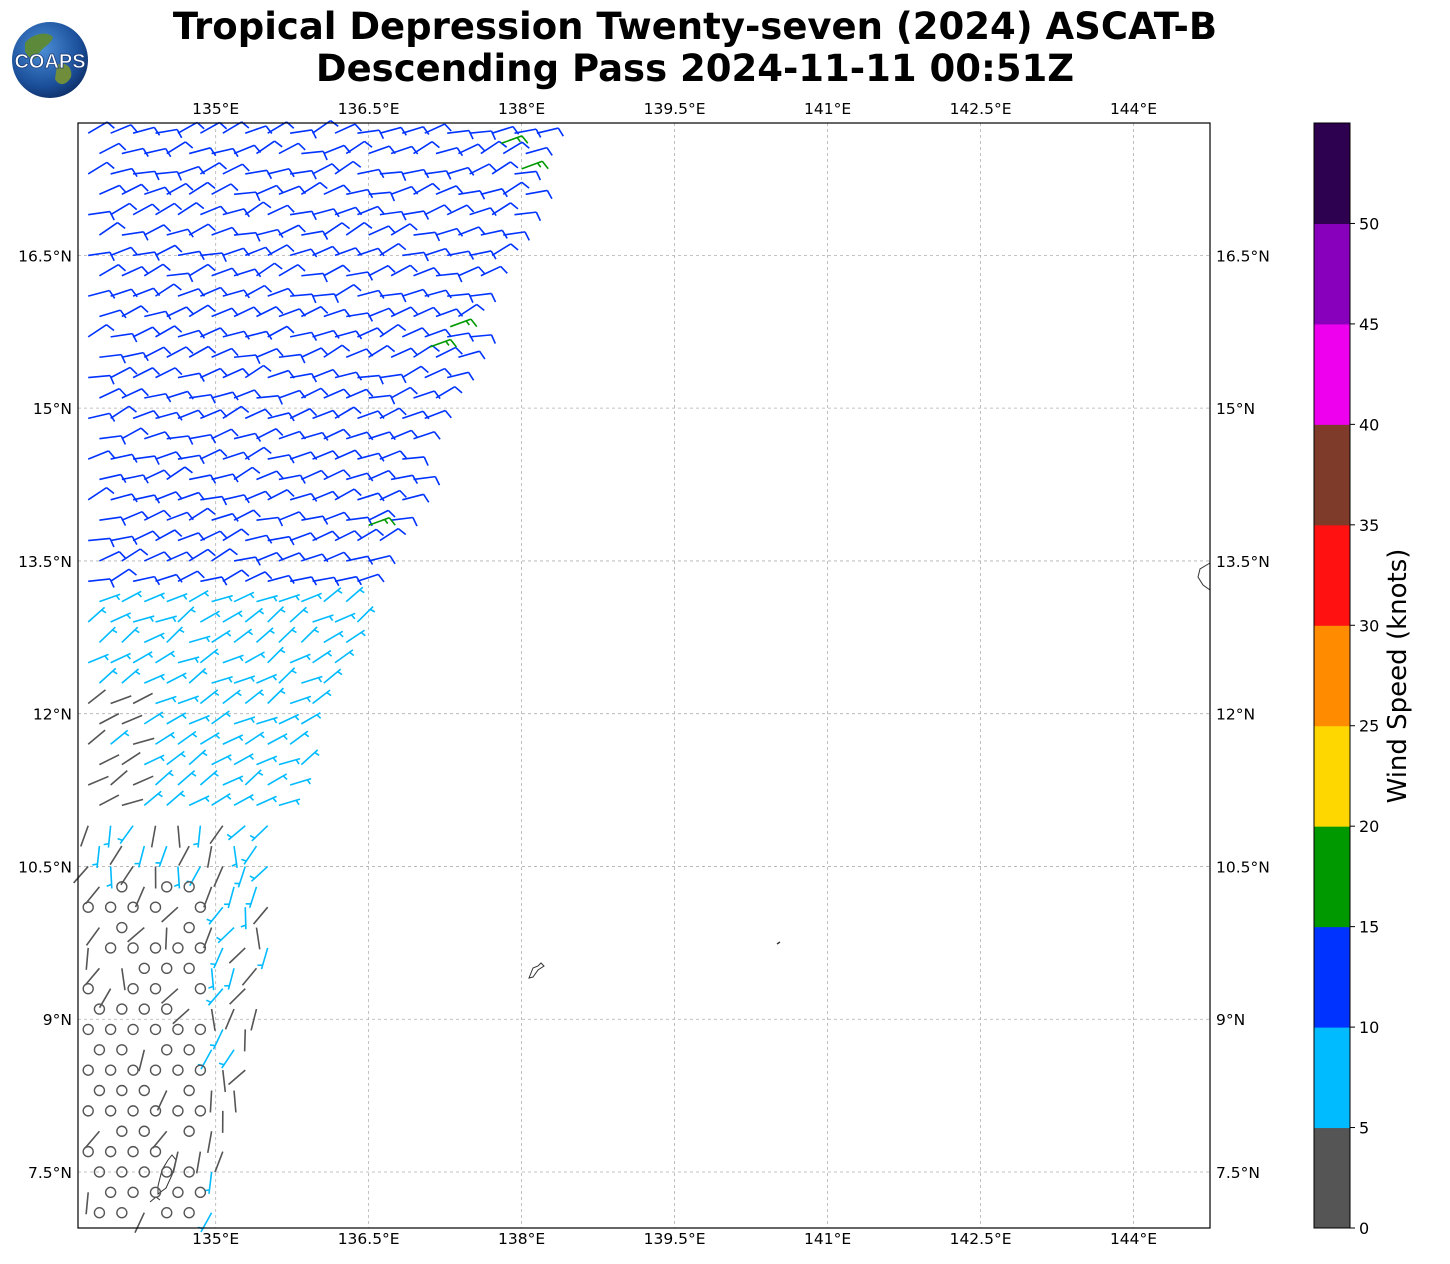 The image size is (1450, 1264). What do you see at coordinates (1332, 475) in the screenshot?
I see `colorbar-segment` at bounding box center [1332, 475].